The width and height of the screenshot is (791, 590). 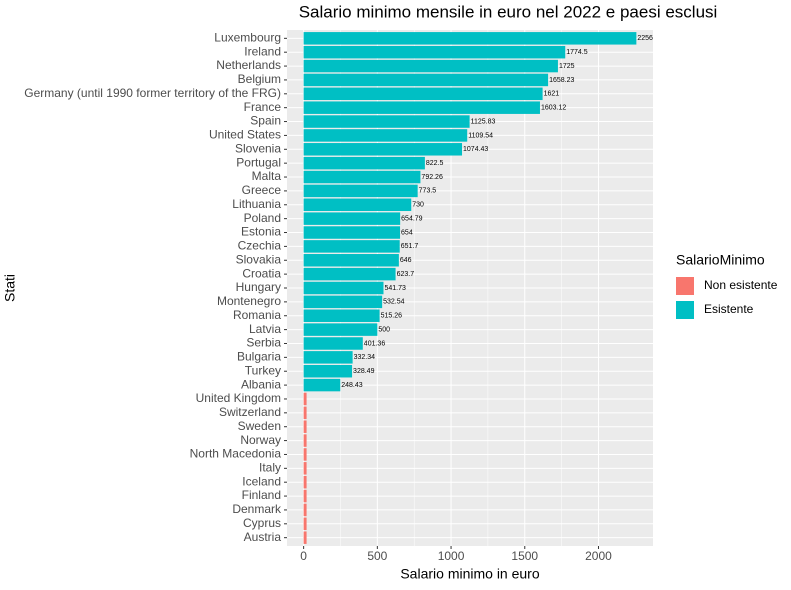 What do you see at coordinates (247, 37) in the screenshot?
I see `y-tick-label: Luxembourg` at bounding box center [247, 37].